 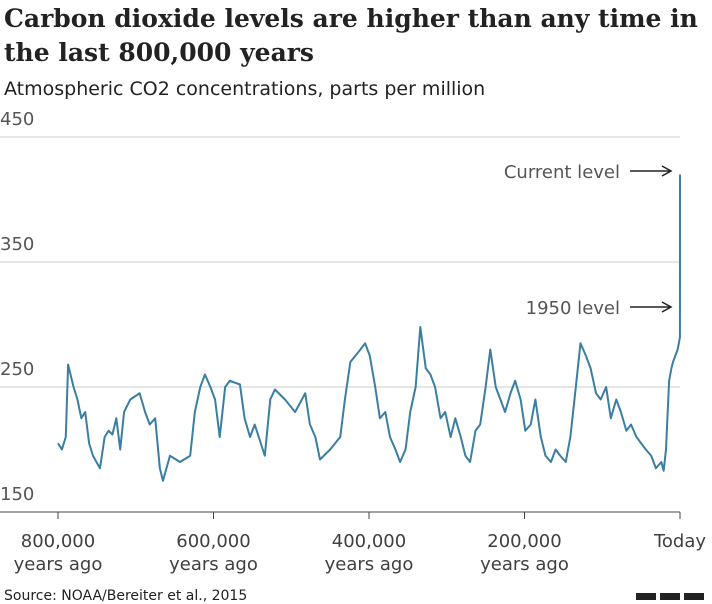 I want to click on x-tick-label: 200,000 years ago, so click(x=524, y=553).